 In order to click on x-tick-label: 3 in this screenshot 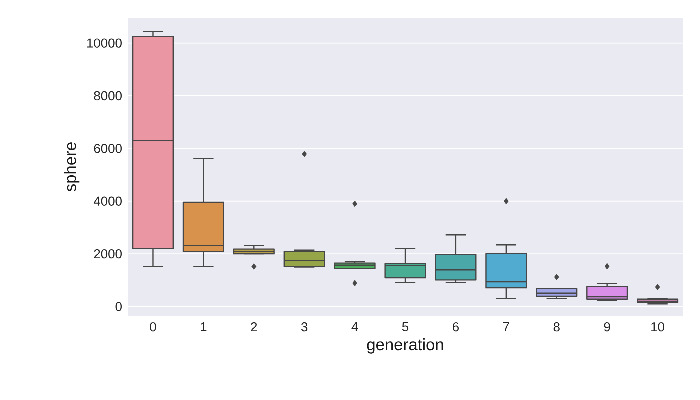, I will do `click(304, 327)`.